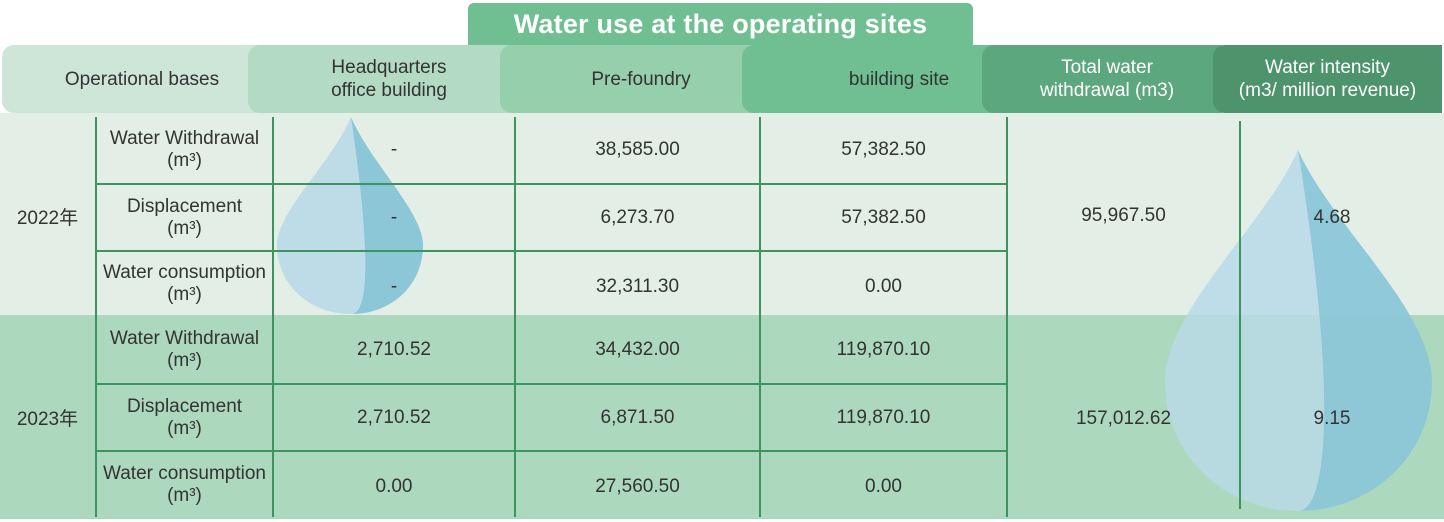  I want to click on header-water-intensity: Water intensity (m3/ million revenue), so click(1327, 79).